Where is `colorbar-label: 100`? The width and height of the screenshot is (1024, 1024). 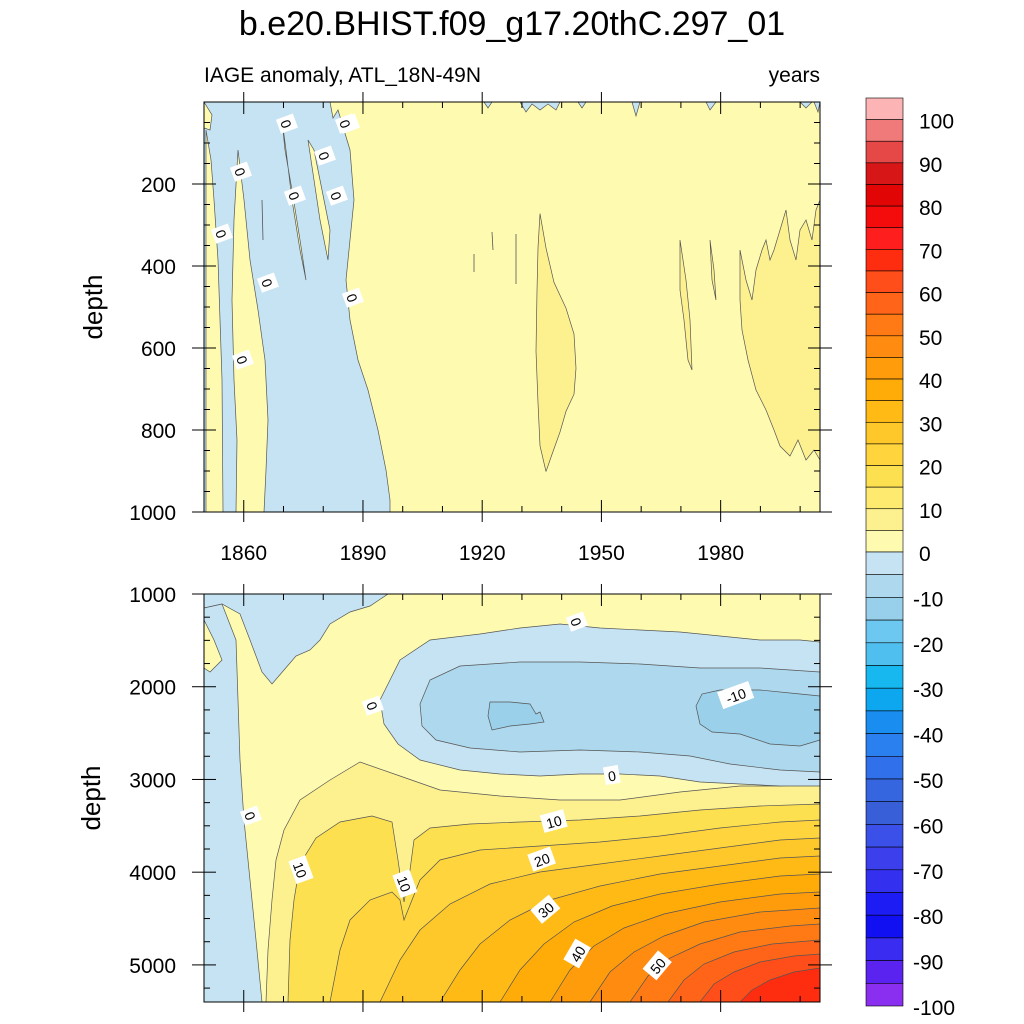
colorbar-label: 100 is located at coordinates (936, 122).